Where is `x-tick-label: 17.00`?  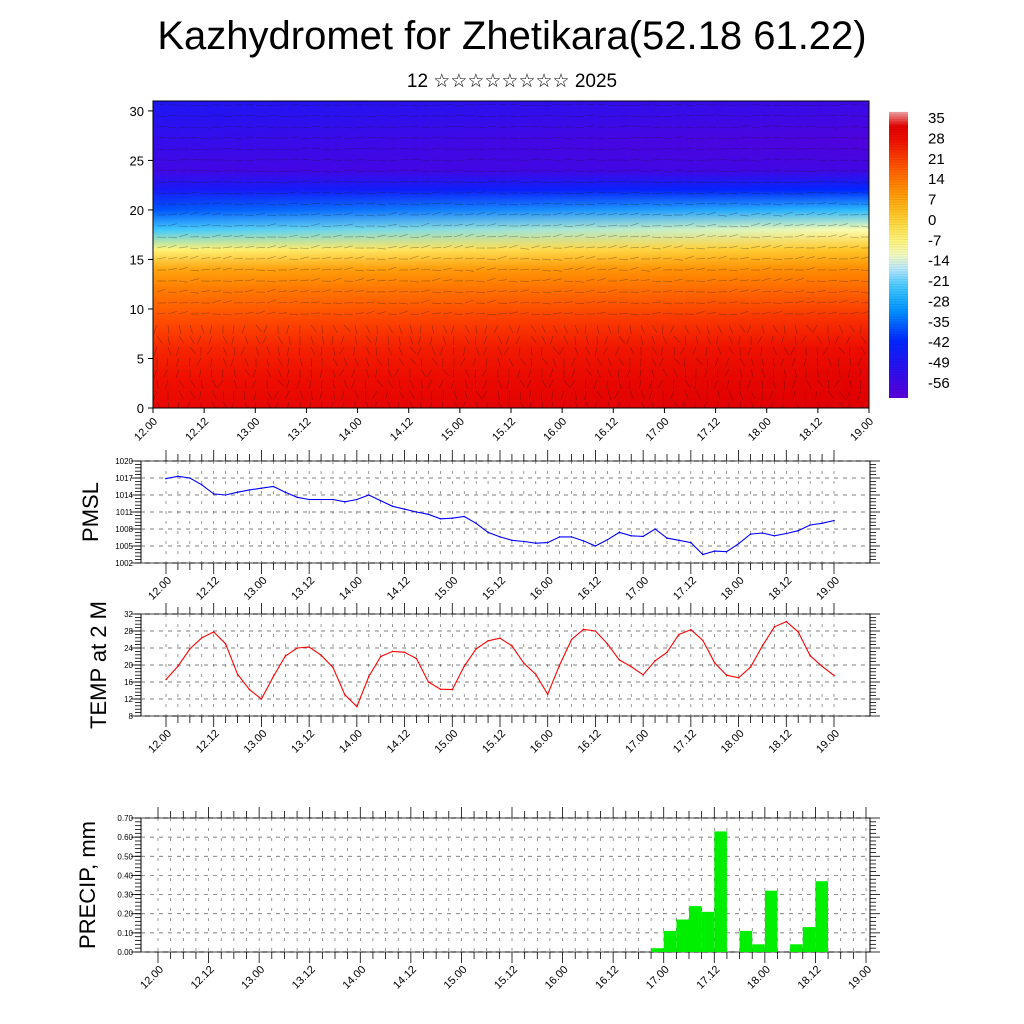 x-tick-label: 17.00 is located at coordinates (637, 589).